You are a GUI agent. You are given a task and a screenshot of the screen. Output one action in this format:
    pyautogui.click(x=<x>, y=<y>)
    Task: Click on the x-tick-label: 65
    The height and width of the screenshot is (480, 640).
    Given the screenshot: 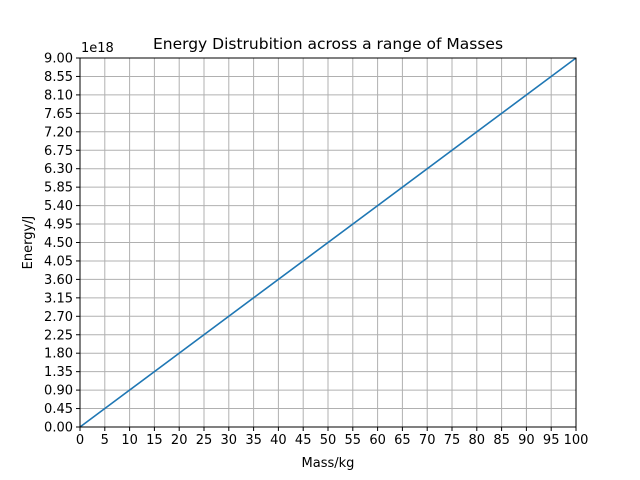 What is the action you would take?
    pyautogui.click(x=402, y=440)
    